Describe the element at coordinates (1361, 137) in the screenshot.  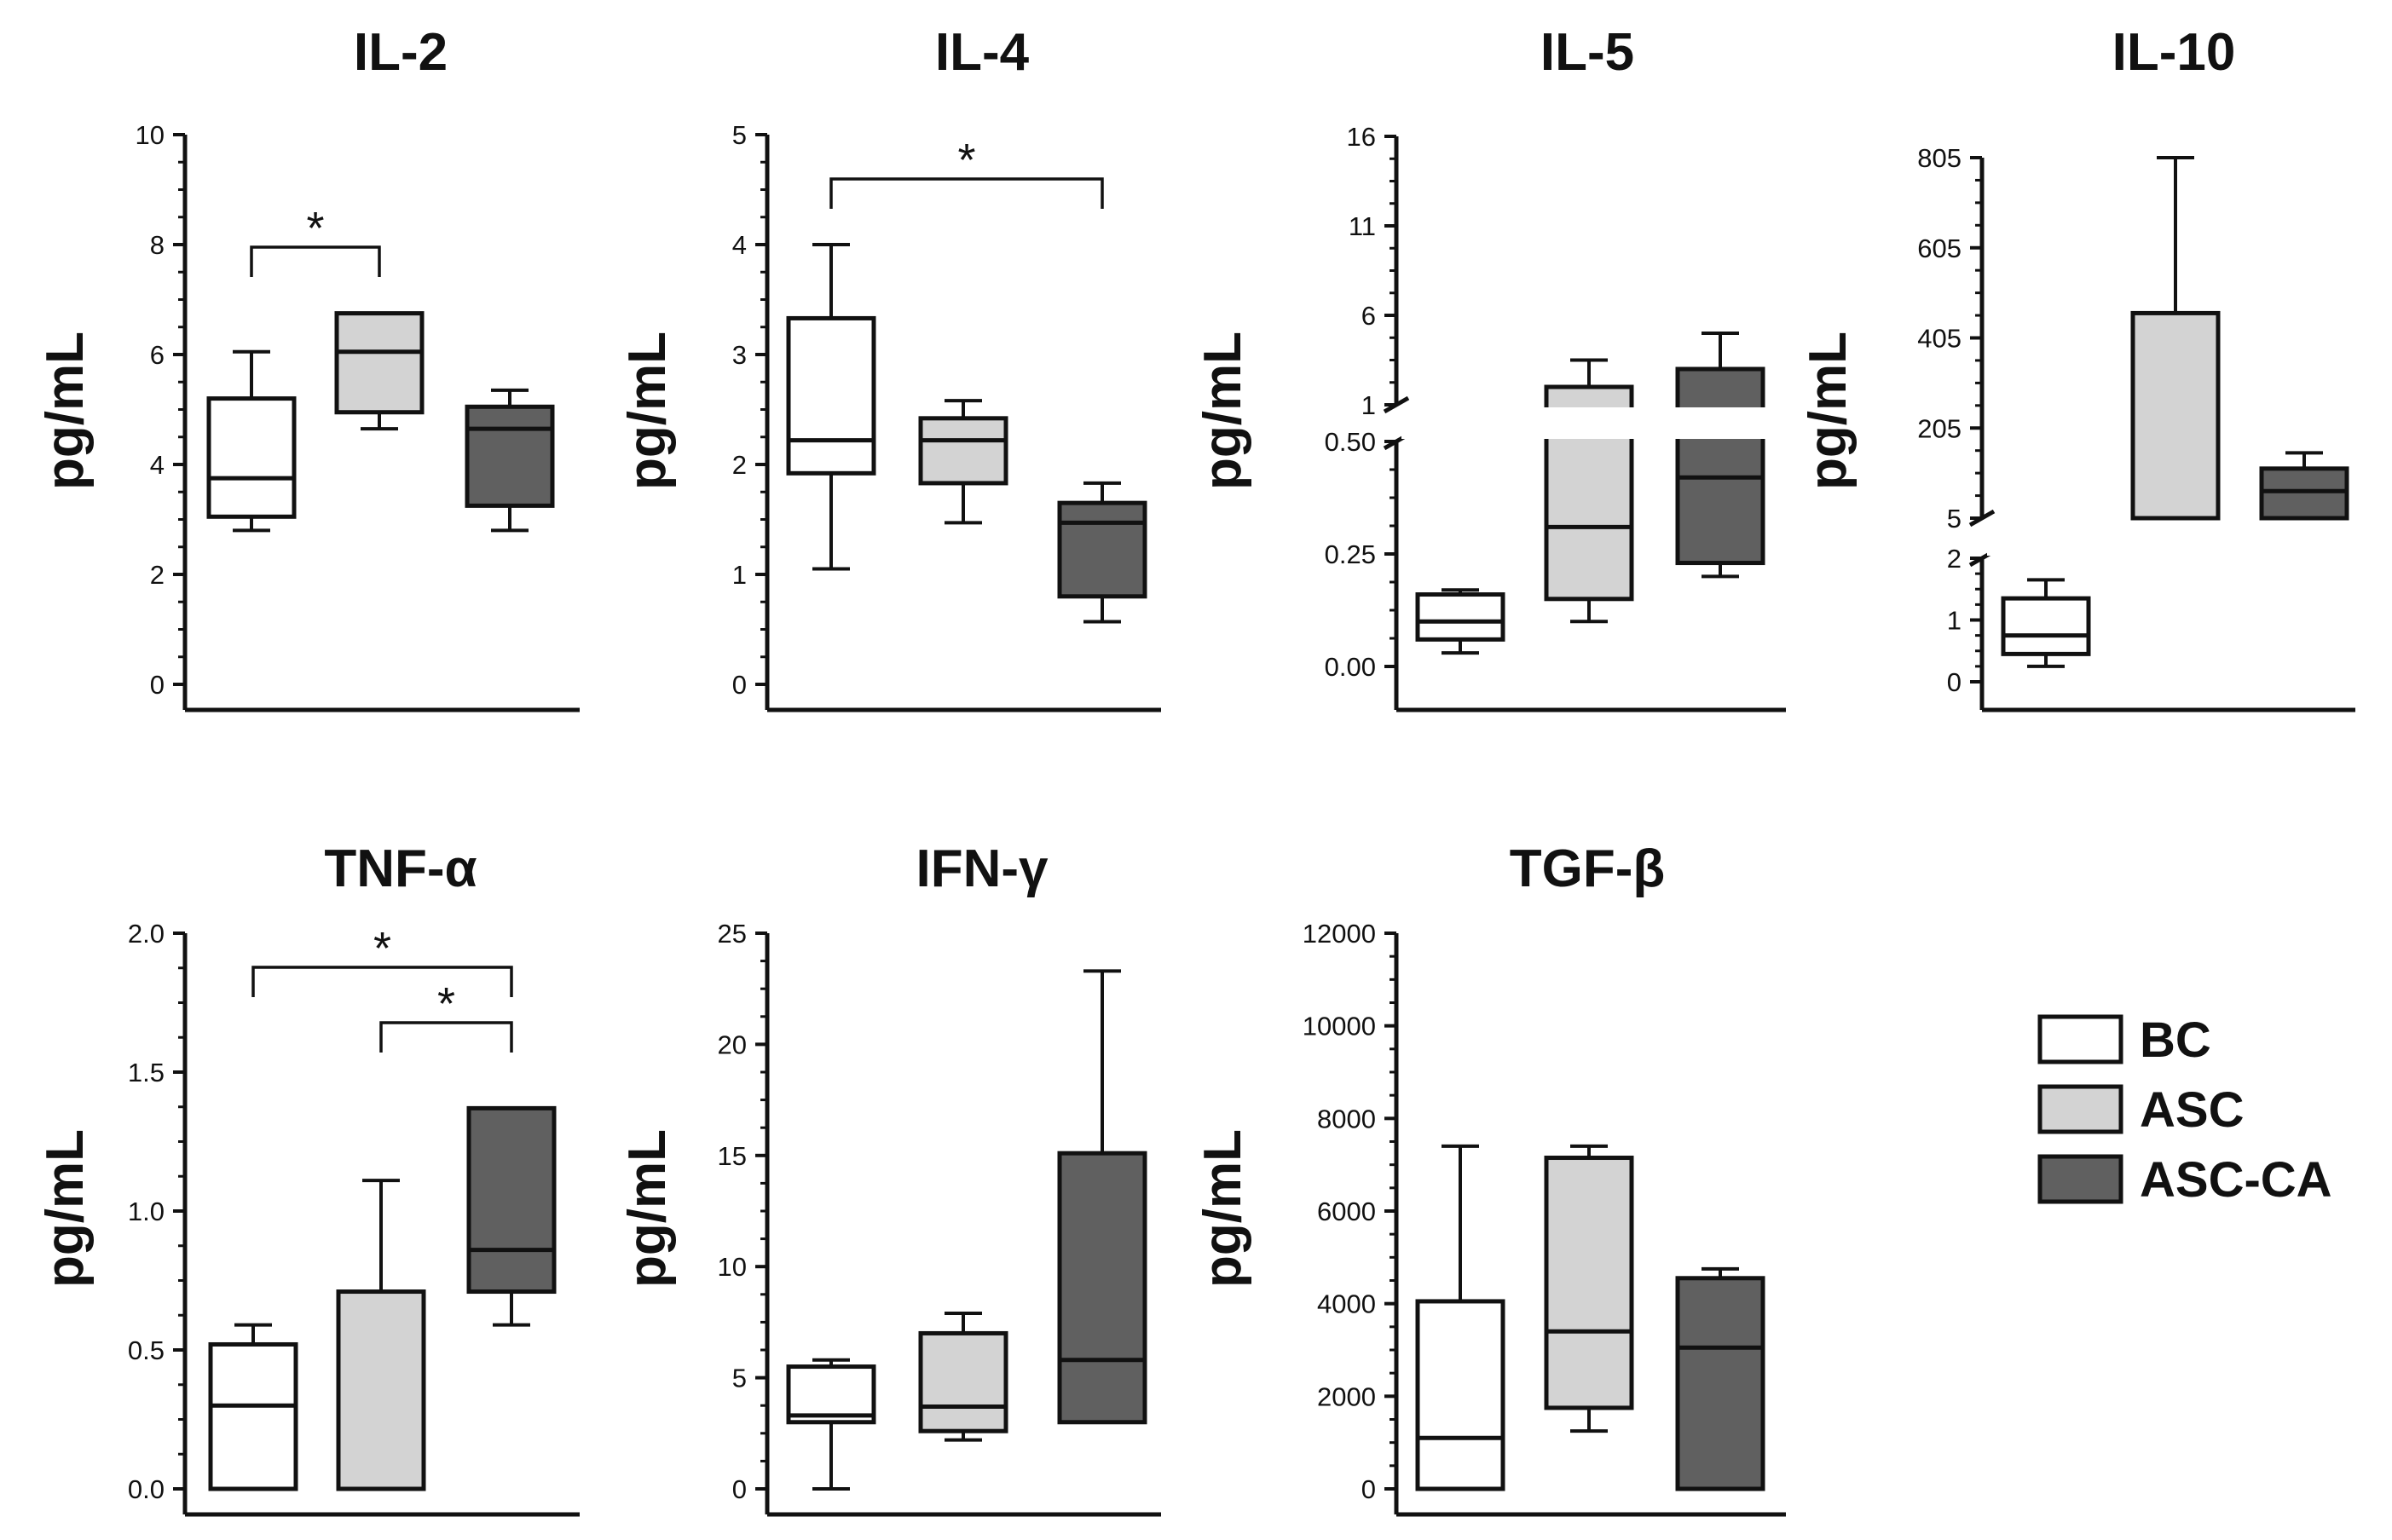
I see `y-tick-label: 16` at that location.